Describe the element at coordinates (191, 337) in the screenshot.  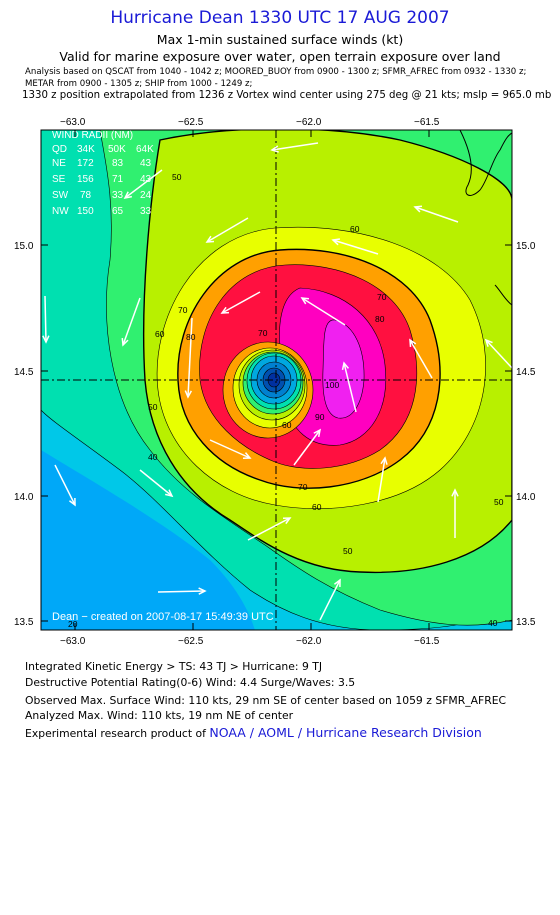
I see `label-80-west: 80` at that location.